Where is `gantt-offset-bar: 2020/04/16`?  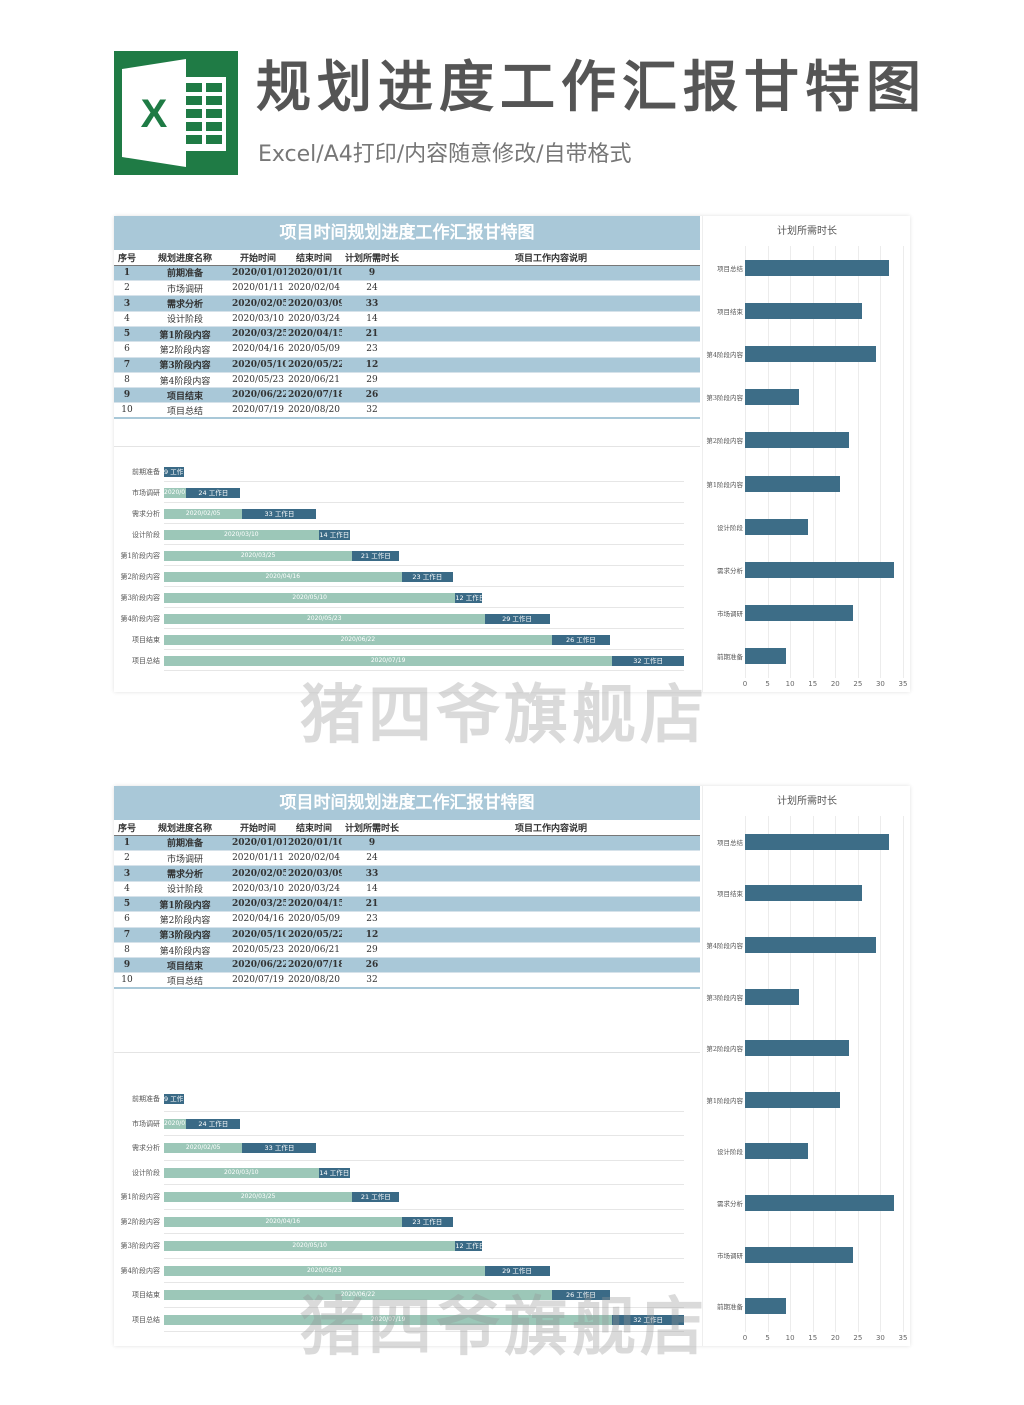
gantt-offset-bar: 2020/04/16 is located at coordinates (283, 576).